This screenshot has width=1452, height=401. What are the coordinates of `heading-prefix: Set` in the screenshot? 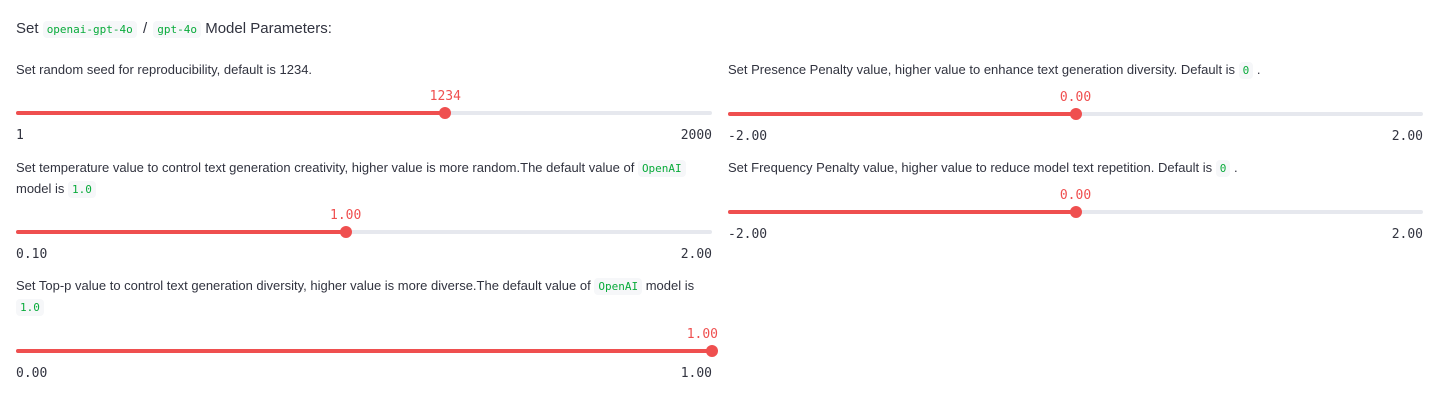 It's located at (27, 28).